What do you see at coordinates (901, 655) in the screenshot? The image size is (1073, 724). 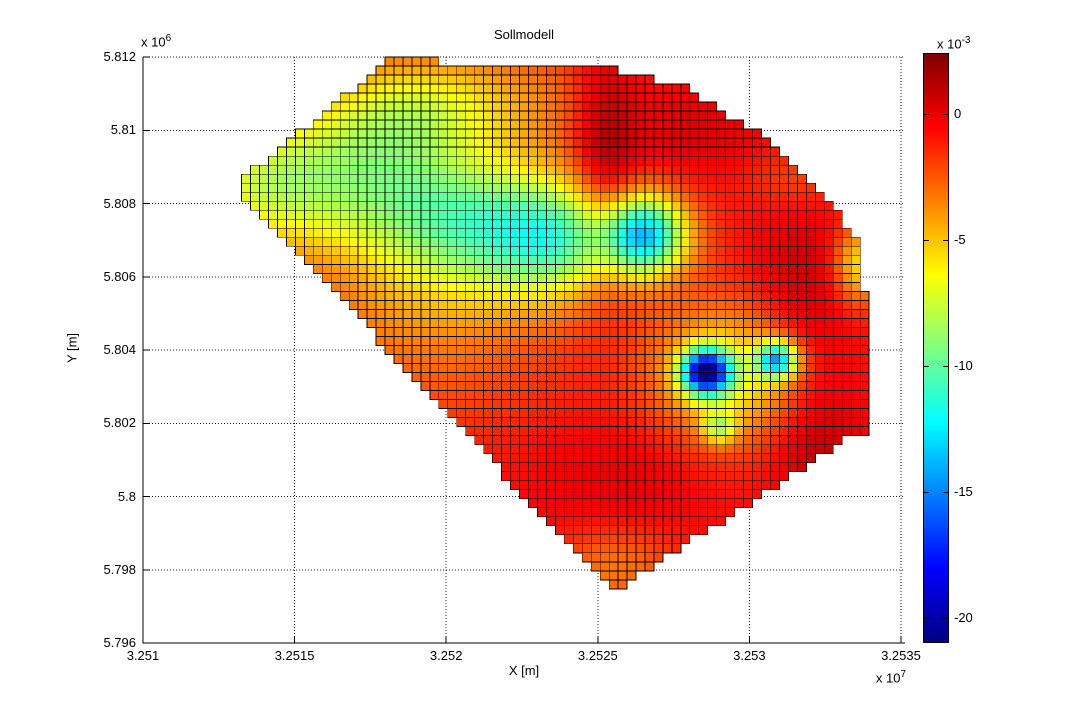 I see `x-tick-label: 3.2535` at bounding box center [901, 655].